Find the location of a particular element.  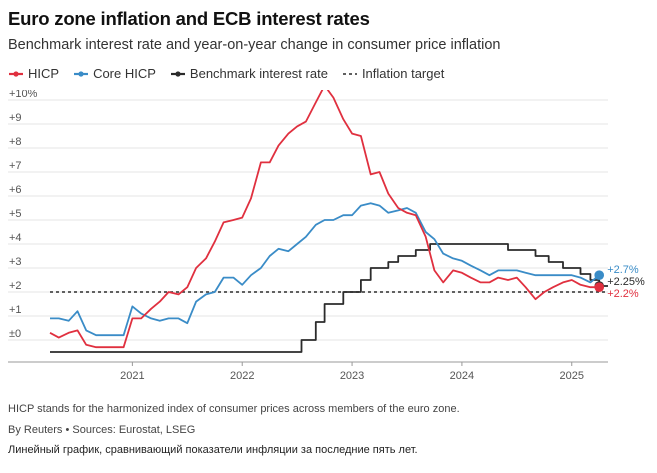

y-tick-label: +1 is located at coordinates (15, 310).